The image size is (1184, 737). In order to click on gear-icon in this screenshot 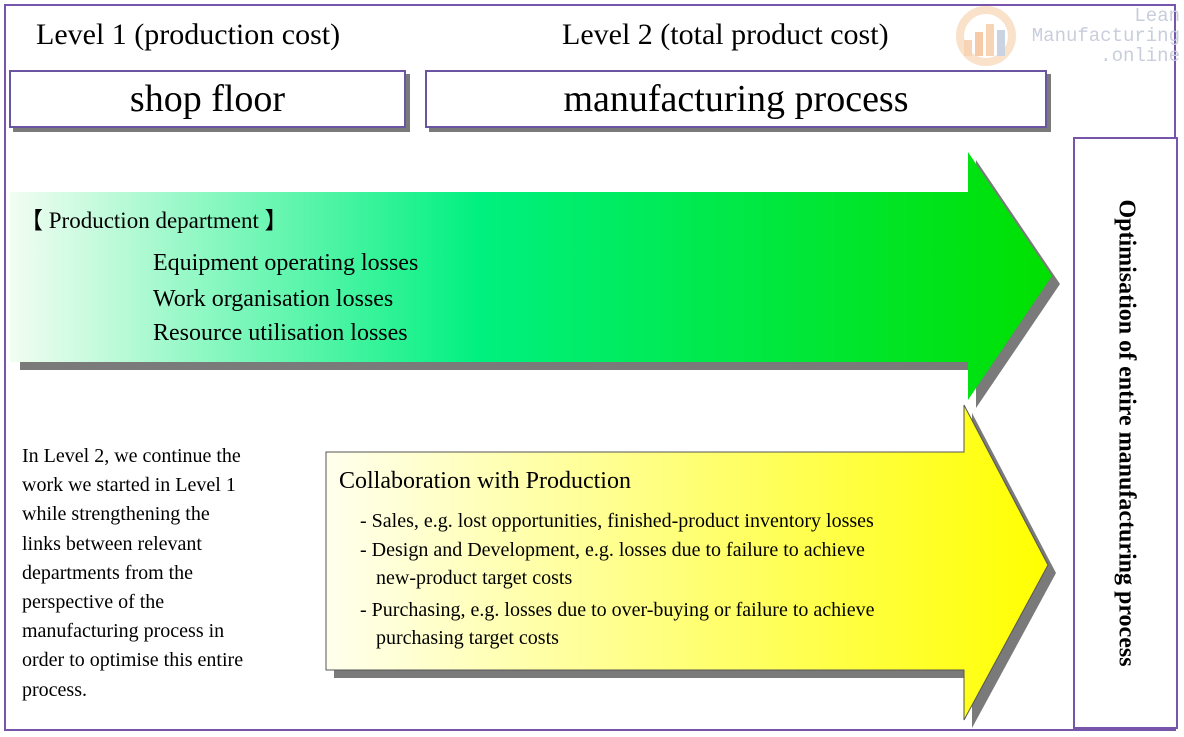, I will do `click(986, 36)`.